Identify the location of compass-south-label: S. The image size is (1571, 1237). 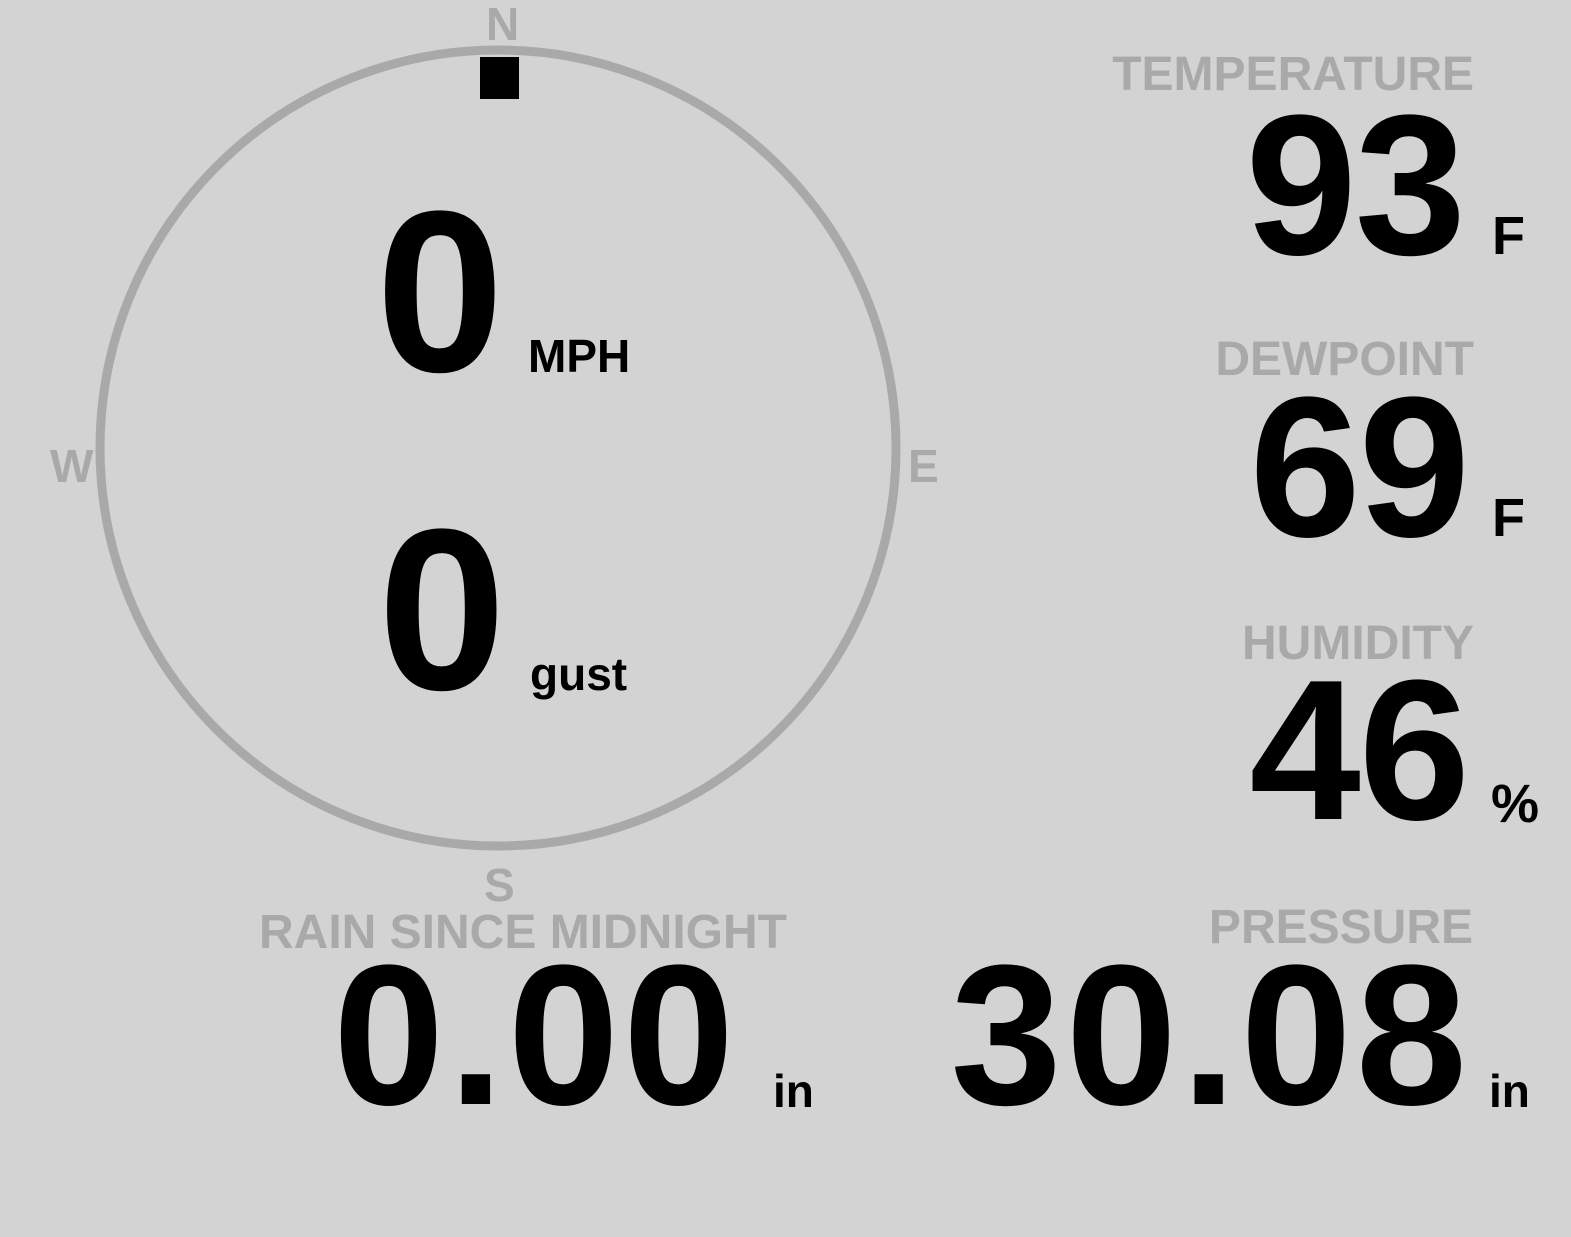
(499, 885).